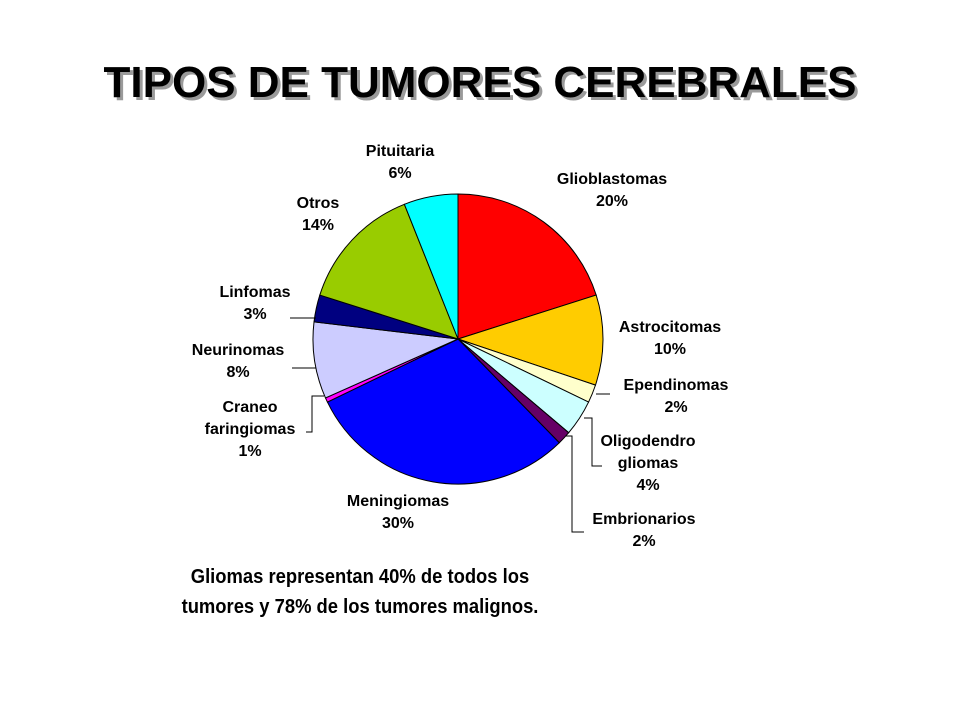 The image size is (960, 720). I want to click on slice-label-meningiomas: Meningiomas 30%, so click(398, 512).